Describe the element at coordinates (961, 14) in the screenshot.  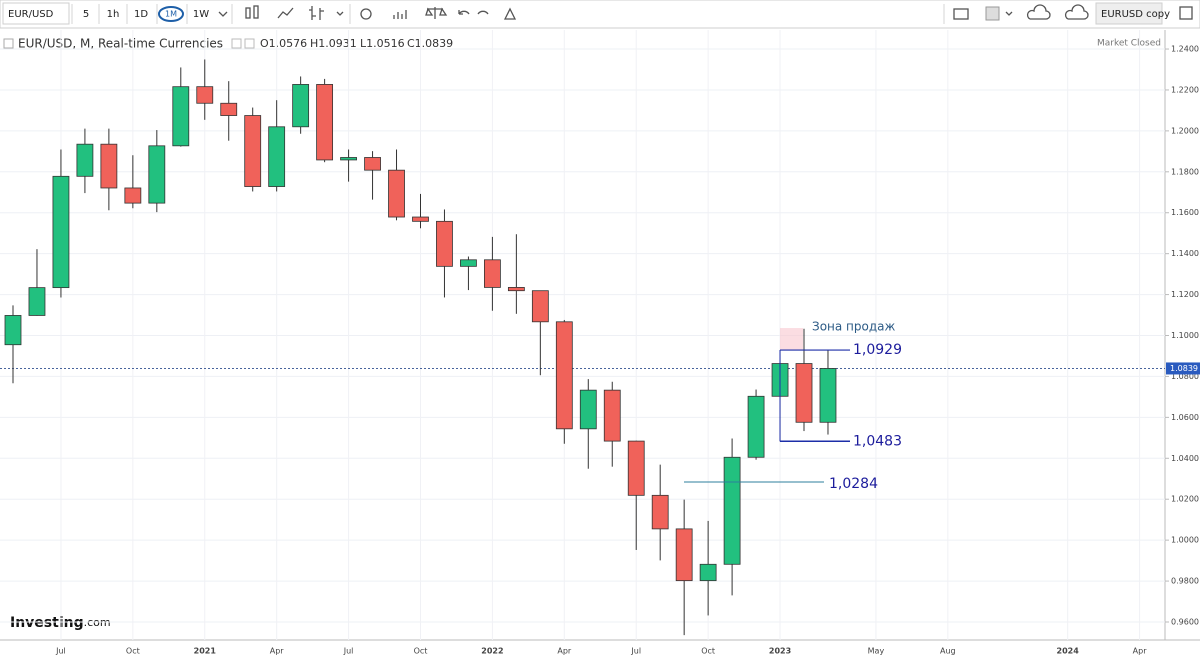
I see `camera-icon` at that location.